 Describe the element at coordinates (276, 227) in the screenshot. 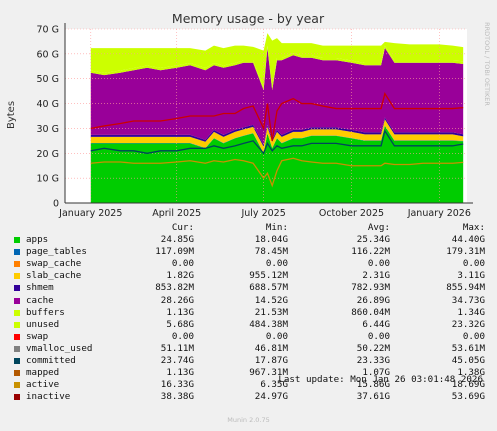

I see `legend-header-min: Min:` at that location.